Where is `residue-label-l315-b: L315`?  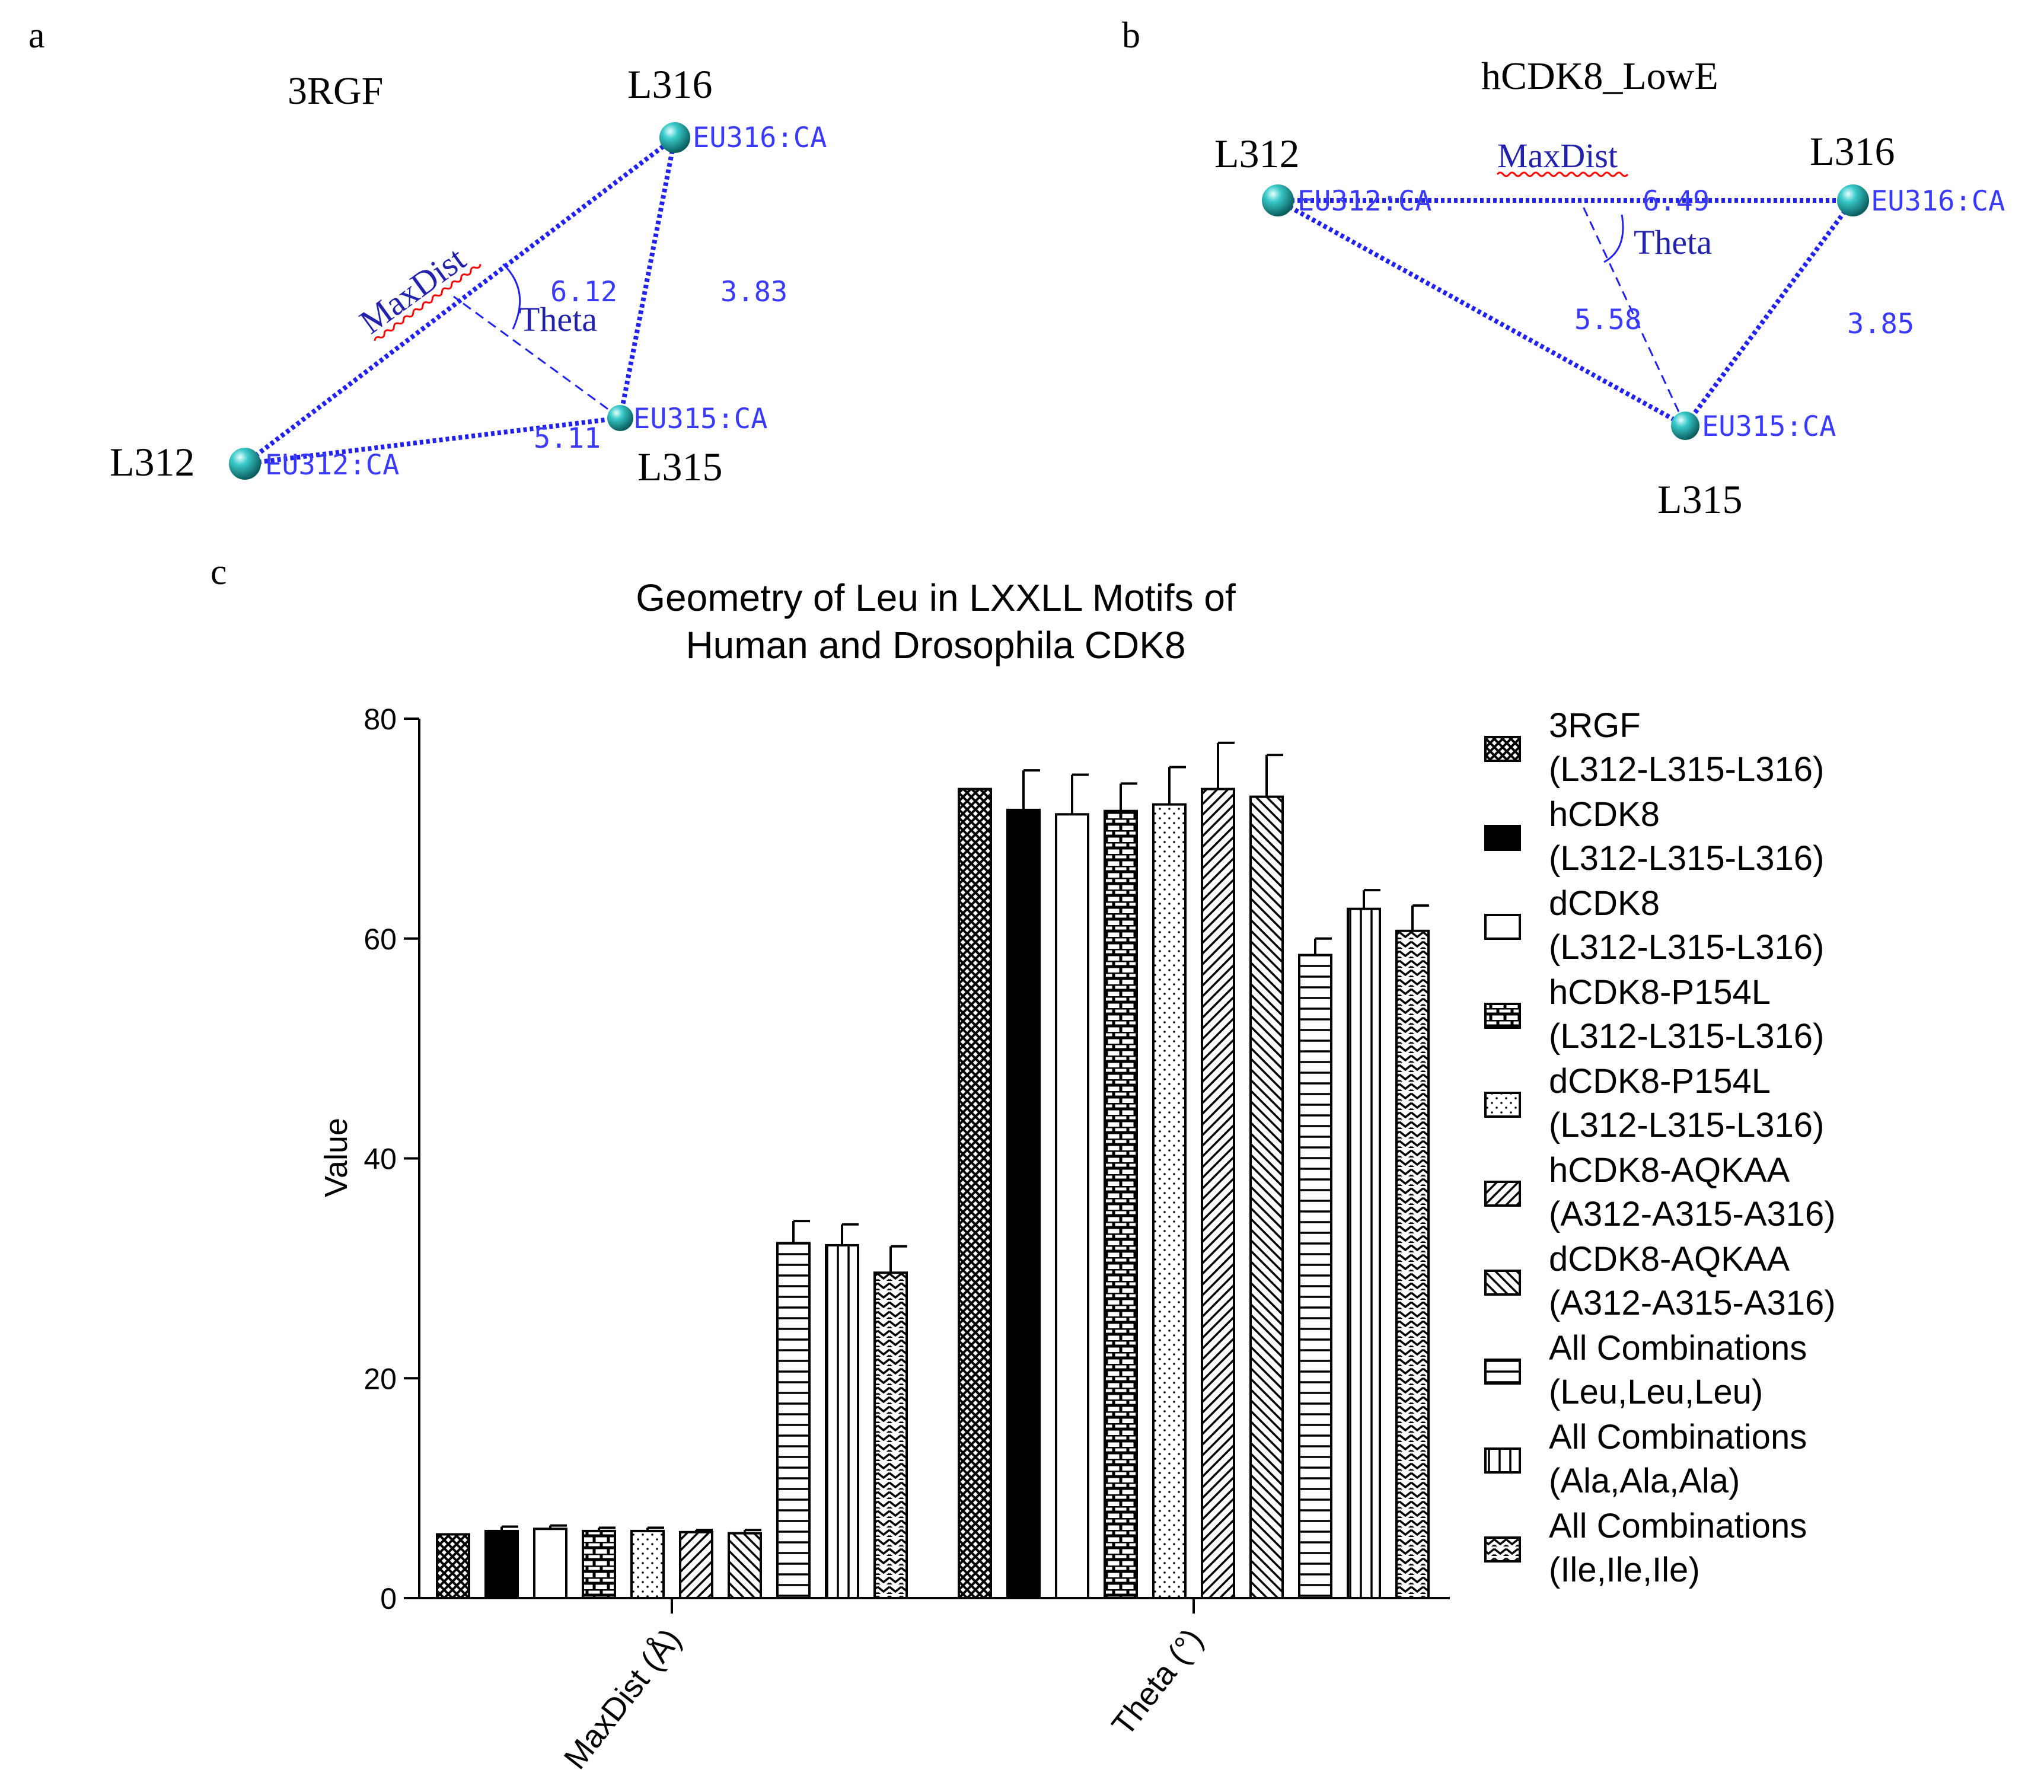
residue-label-l315-b: L315 is located at coordinates (1700, 499).